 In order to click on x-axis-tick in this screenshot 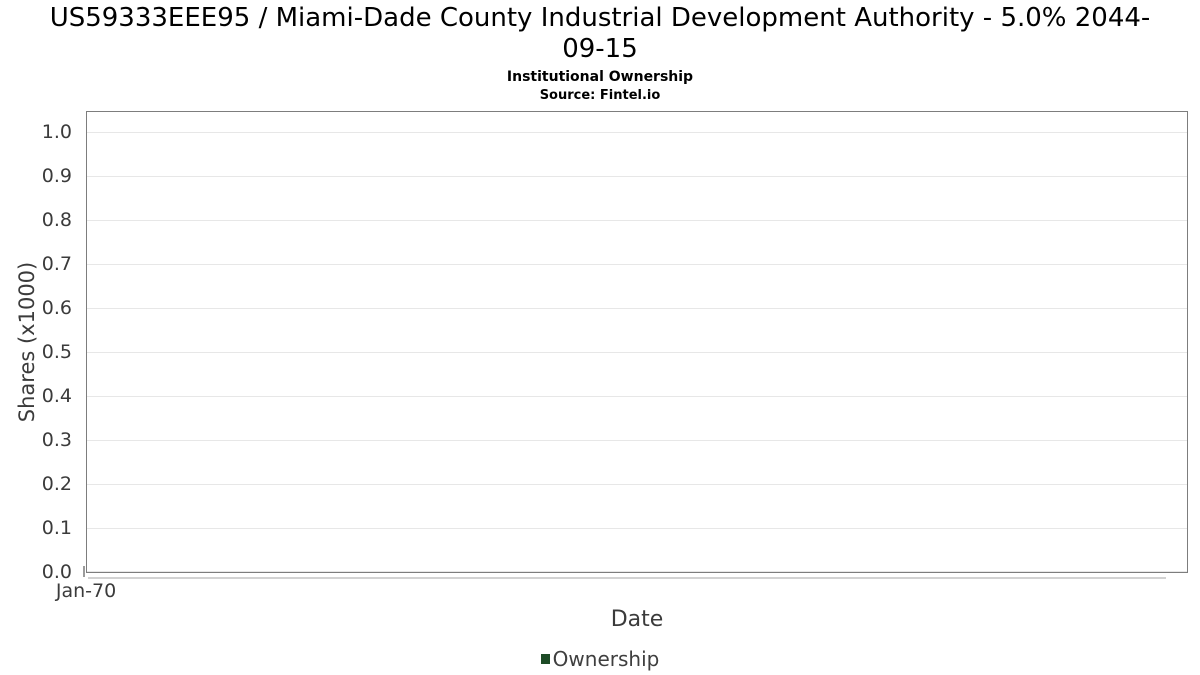, I will do `click(84, 571)`.